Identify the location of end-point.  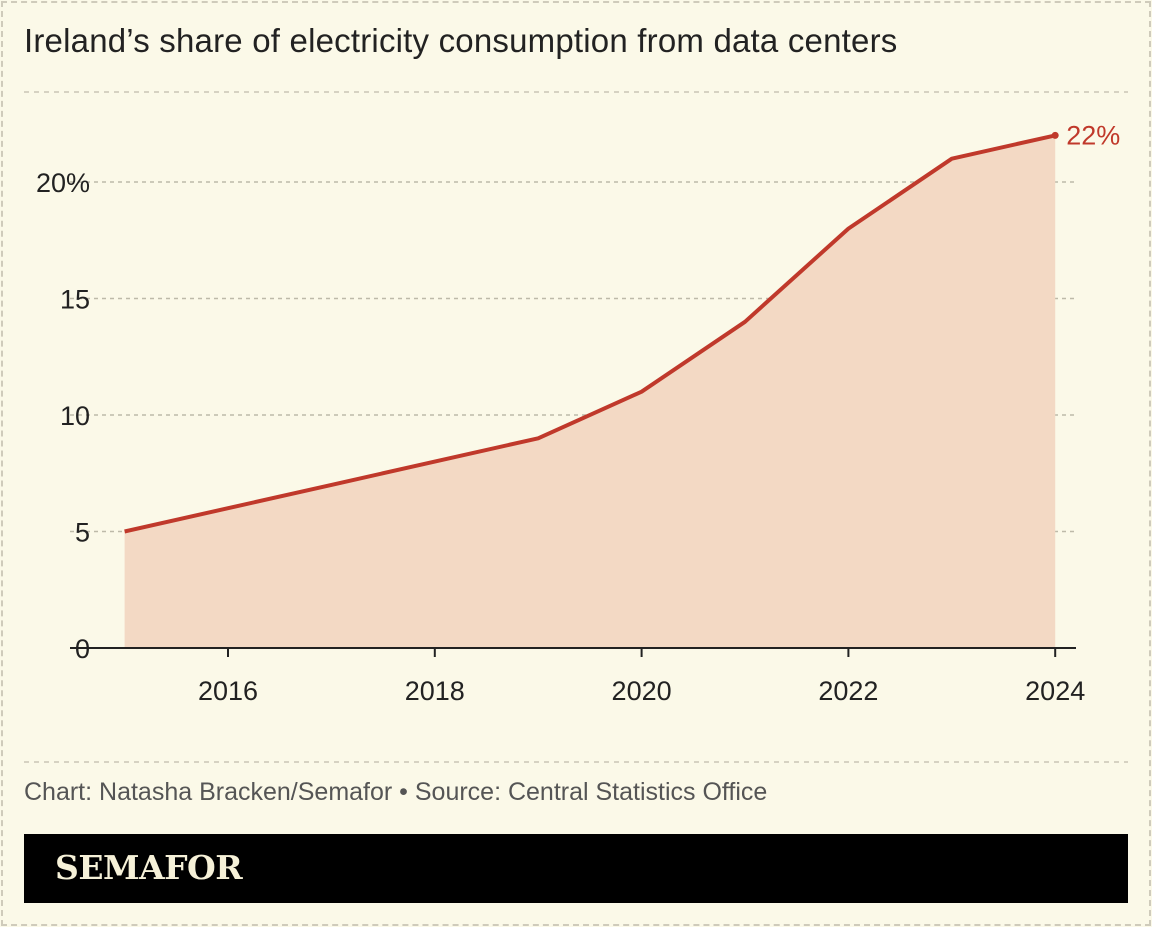
(1055, 135).